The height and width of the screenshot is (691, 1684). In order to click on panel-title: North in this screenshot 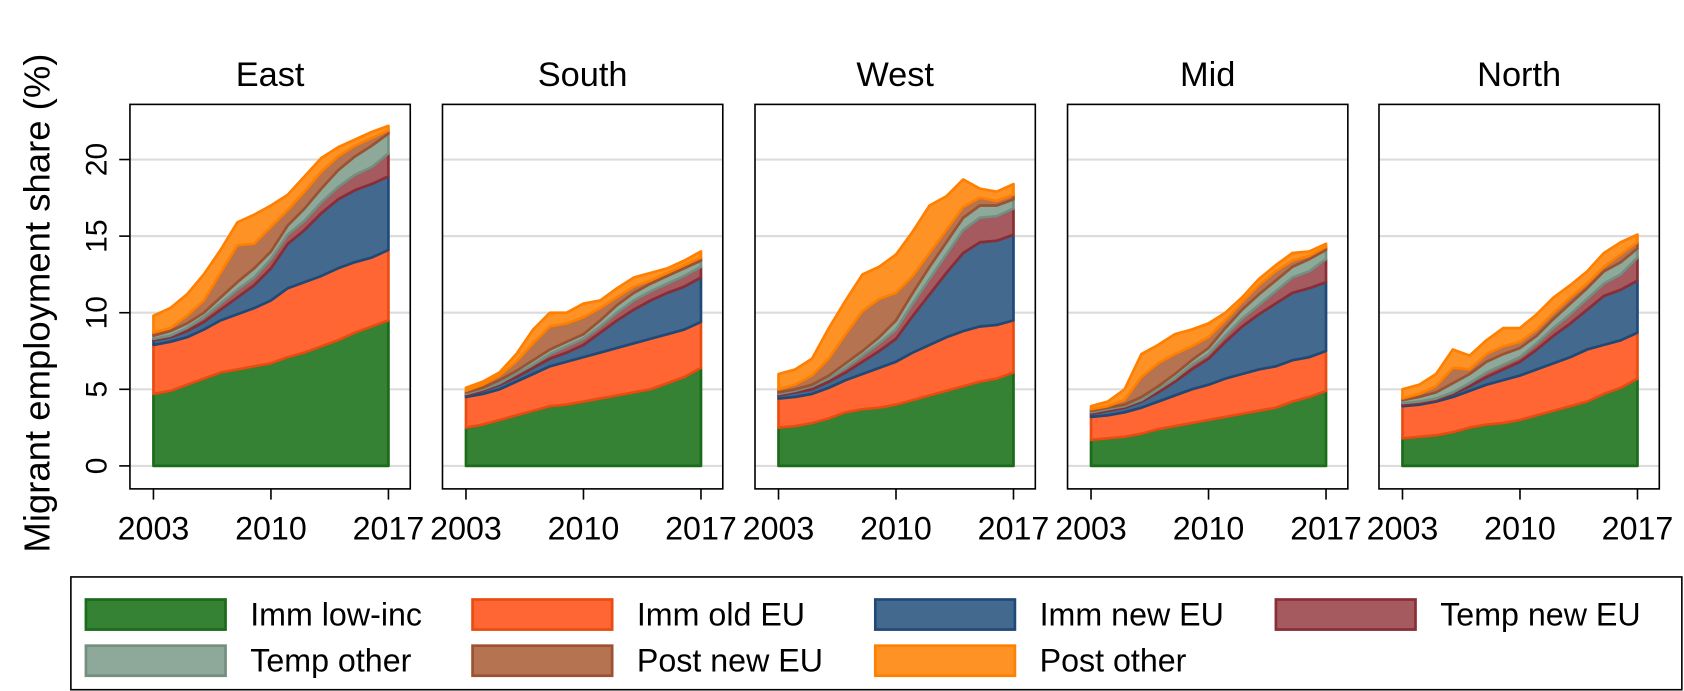, I will do `click(1519, 75)`.